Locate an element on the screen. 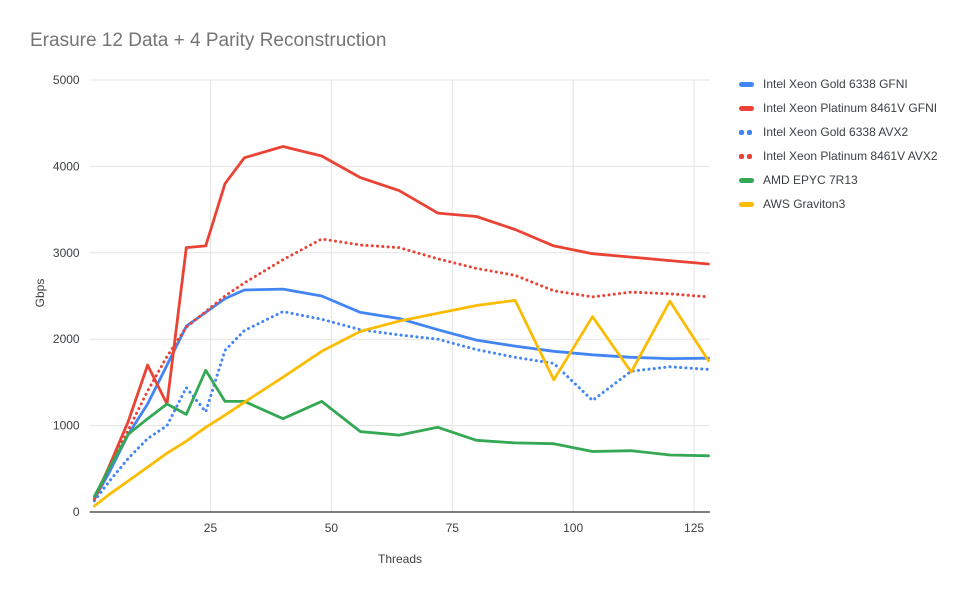 Image resolution: width=967 pixels, height=596 pixels. y-axis-tick-label: 1000 is located at coordinates (66, 426).